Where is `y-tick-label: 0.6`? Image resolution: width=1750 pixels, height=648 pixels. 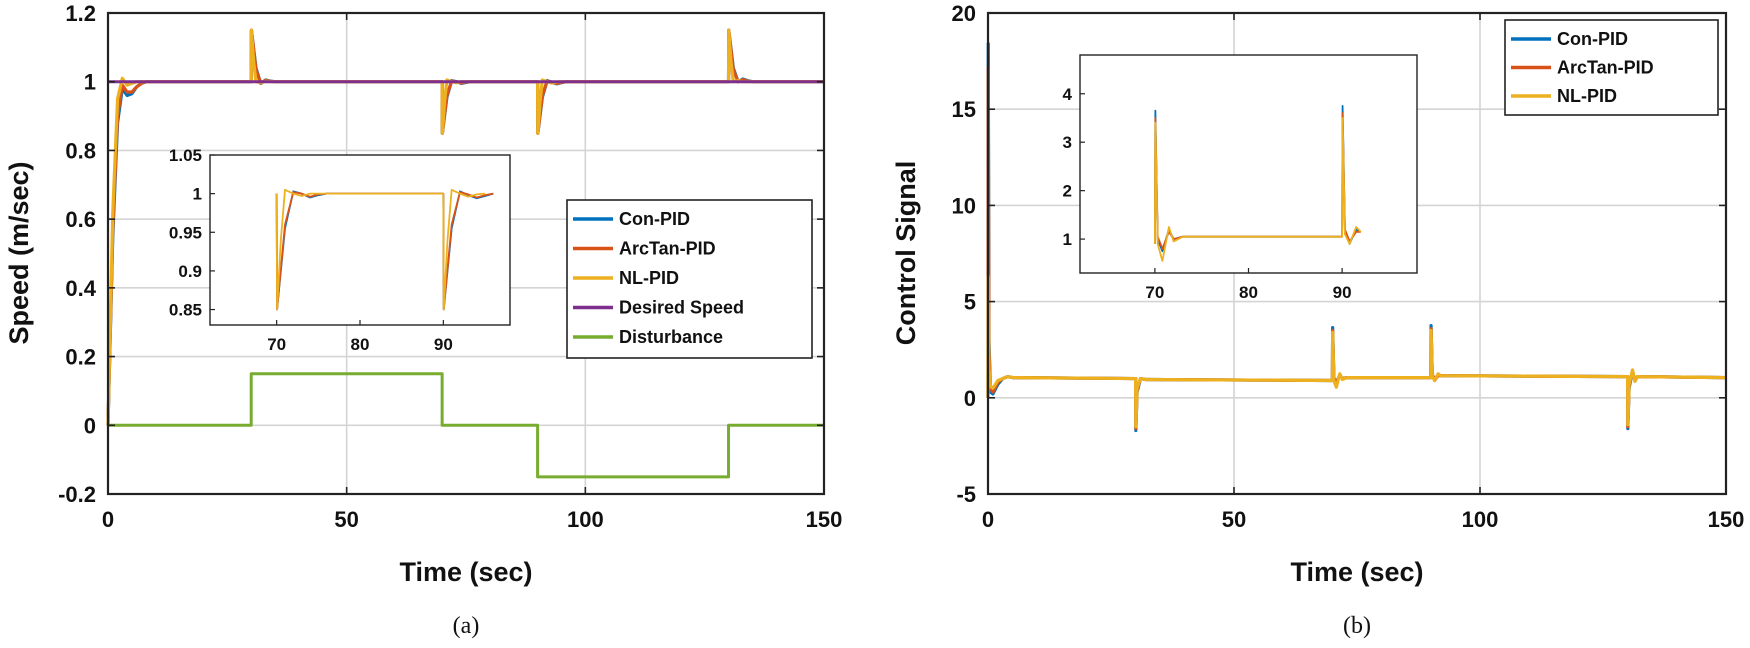 y-tick-label: 0.6 is located at coordinates (80, 219).